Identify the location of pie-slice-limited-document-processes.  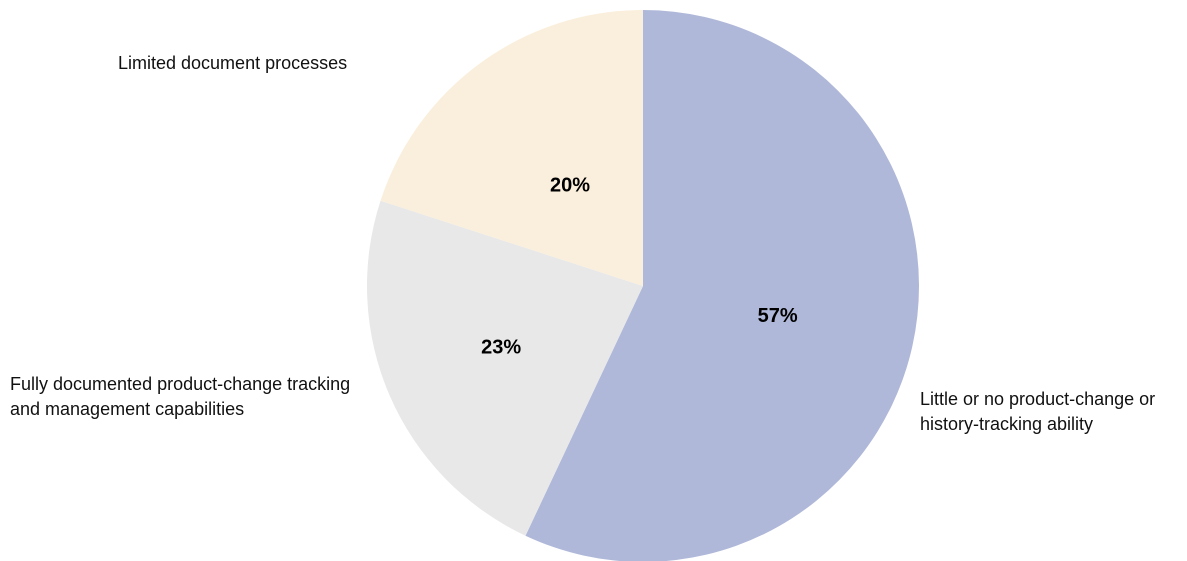
(511, 148).